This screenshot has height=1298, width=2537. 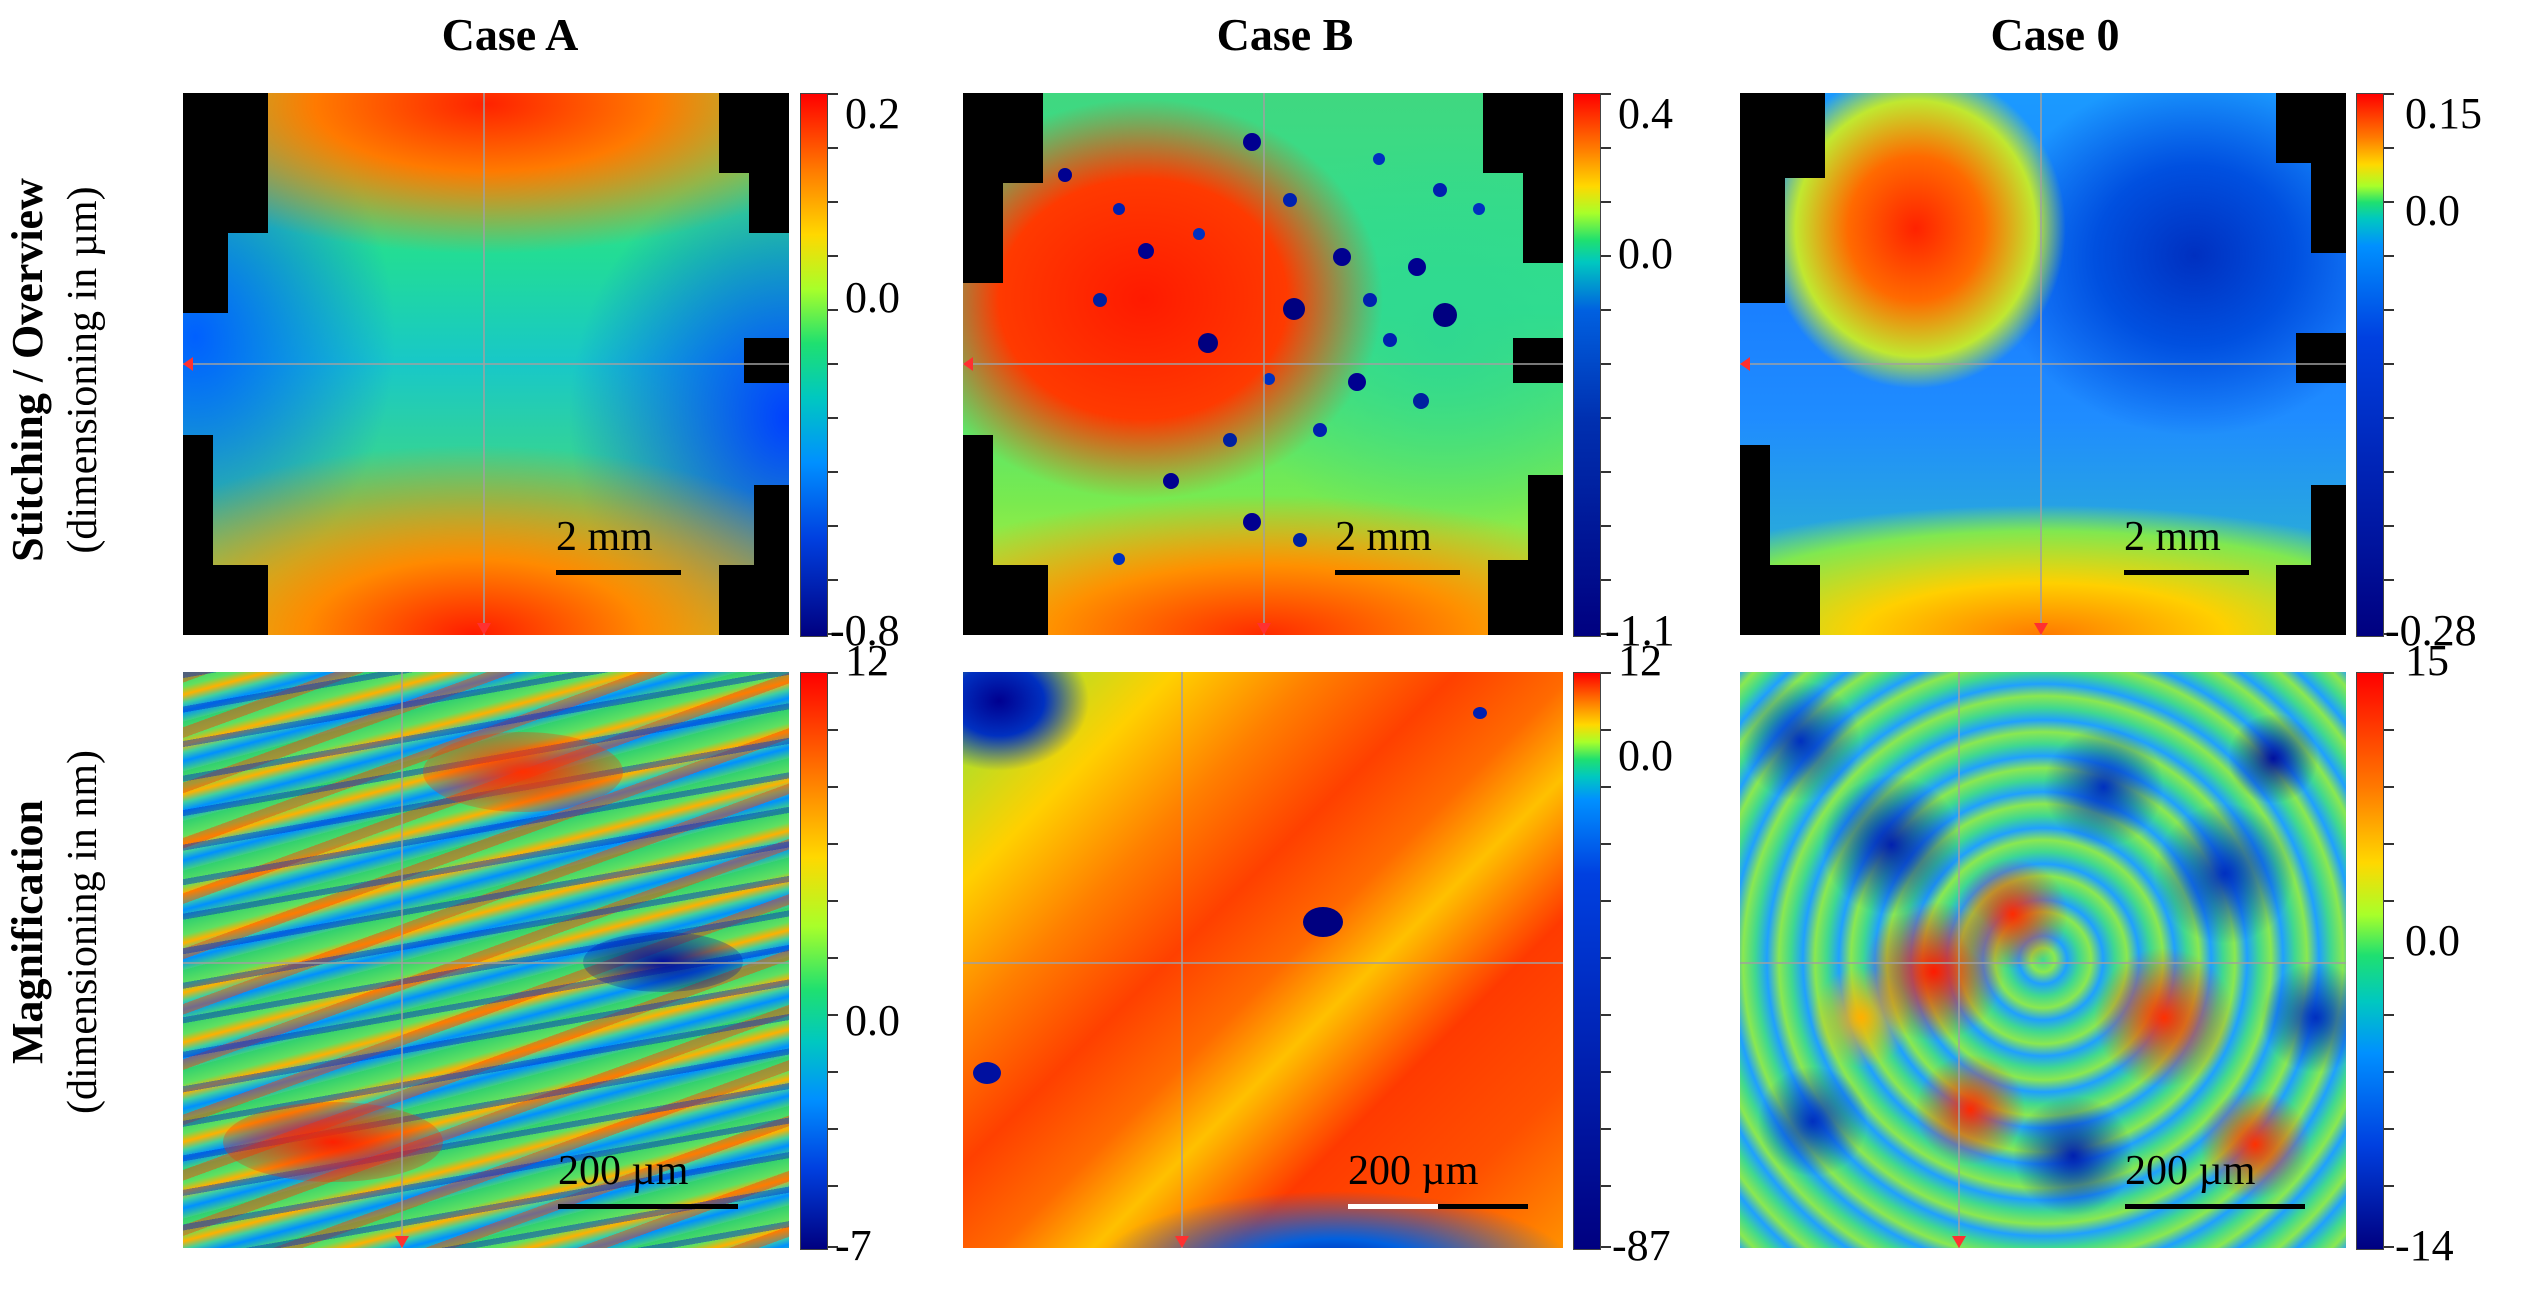 What do you see at coordinates (2370, 365) in the screenshot?
I see `colorbar-case-0-stitching` at bounding box center [2370, 365].